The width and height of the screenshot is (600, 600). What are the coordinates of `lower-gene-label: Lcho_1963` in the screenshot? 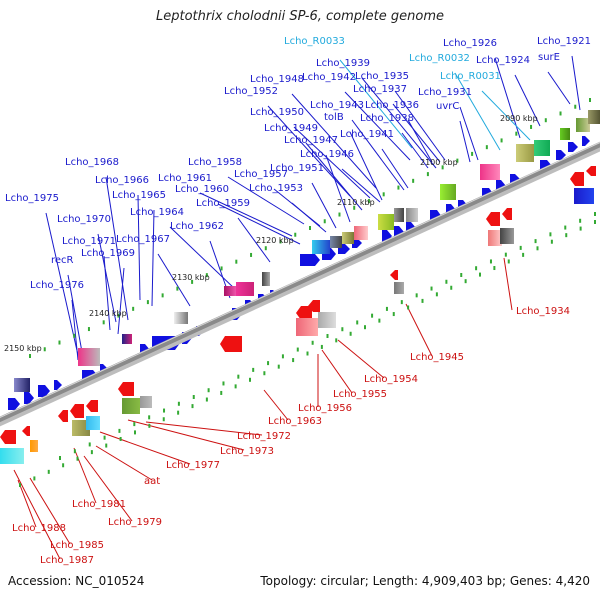 It's located at (295, 421).